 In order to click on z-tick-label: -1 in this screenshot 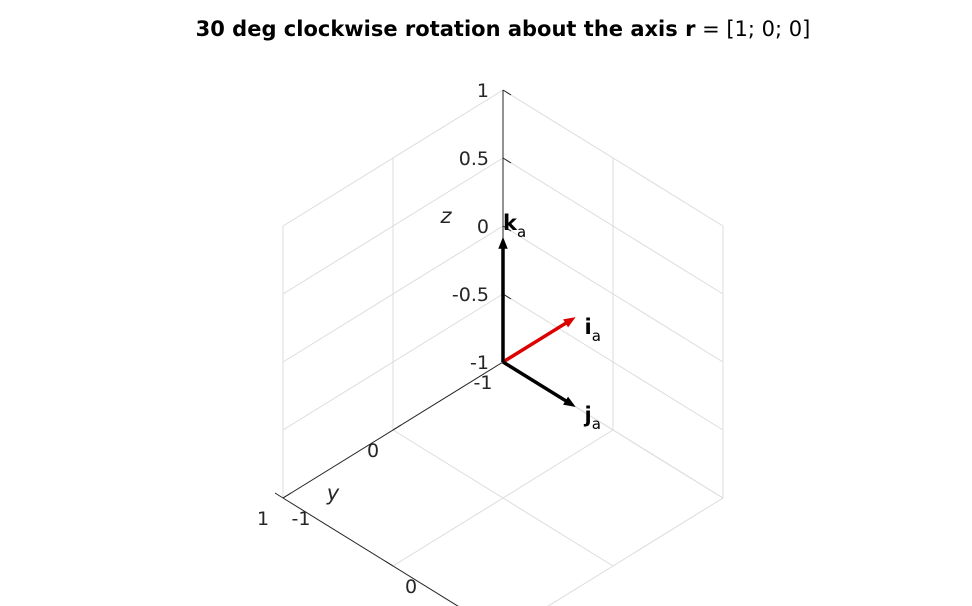, I will do `click(479, 363)`.